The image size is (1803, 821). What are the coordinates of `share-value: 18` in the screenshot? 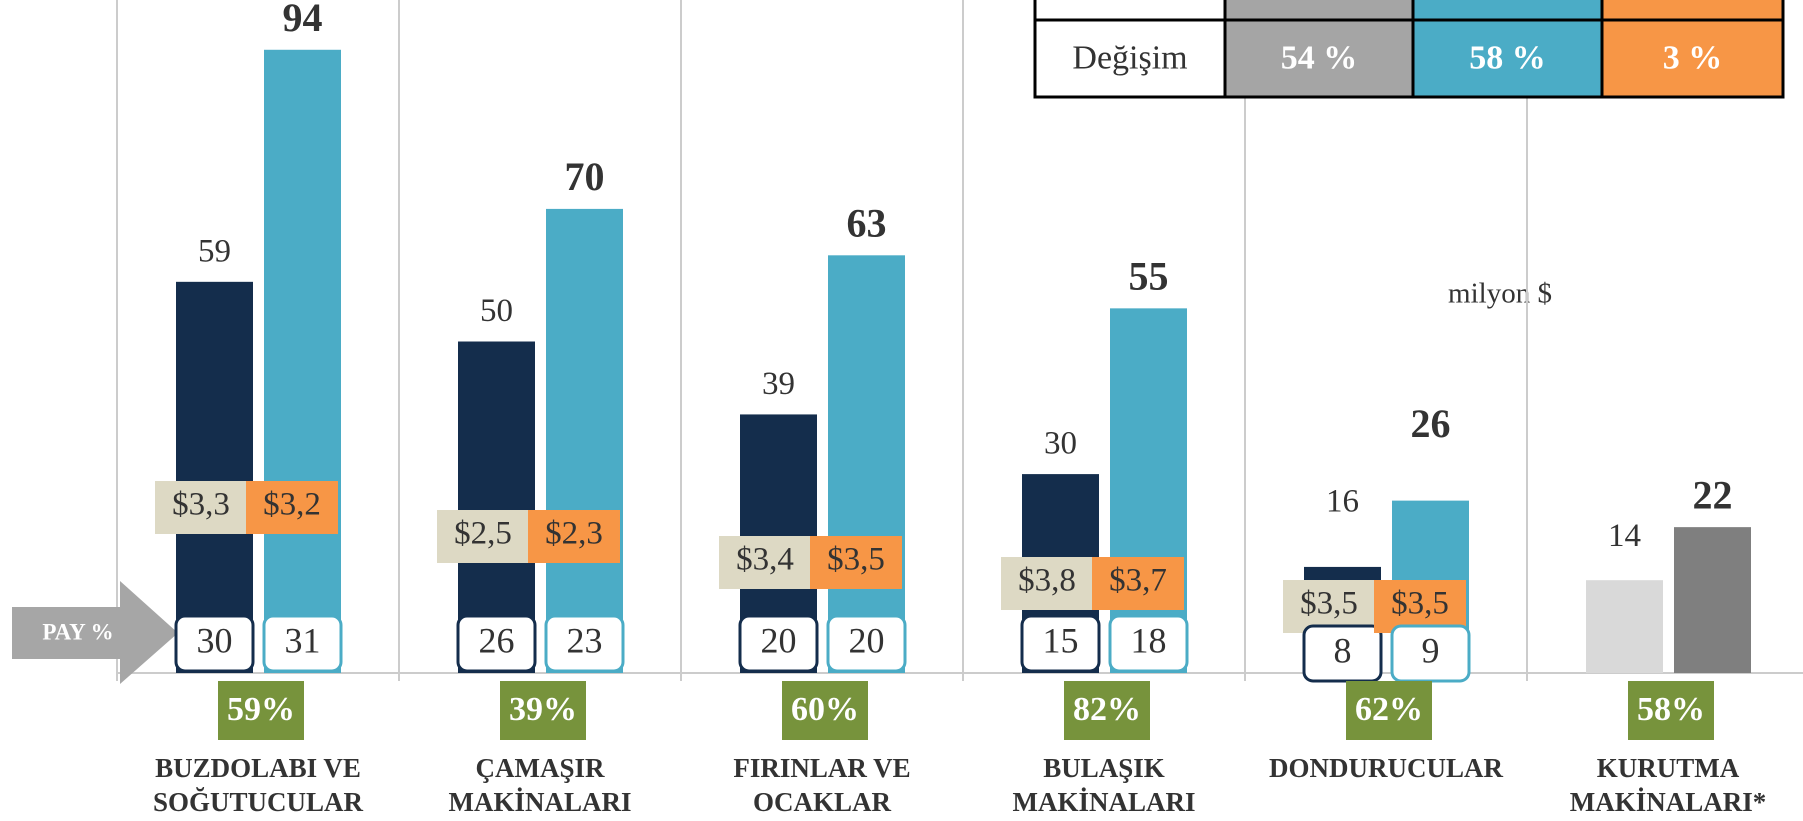 It's located at (1149, 640).